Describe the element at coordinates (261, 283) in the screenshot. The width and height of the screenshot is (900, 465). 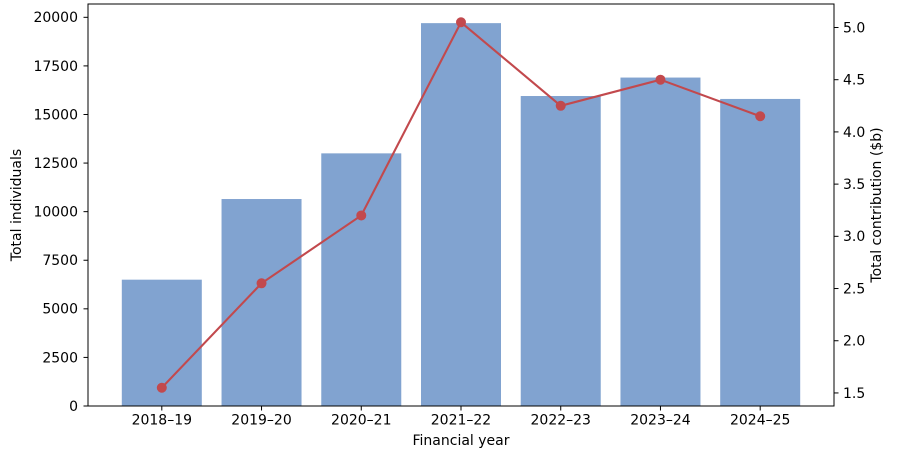
I see `line-marker-2019–20` at that location.